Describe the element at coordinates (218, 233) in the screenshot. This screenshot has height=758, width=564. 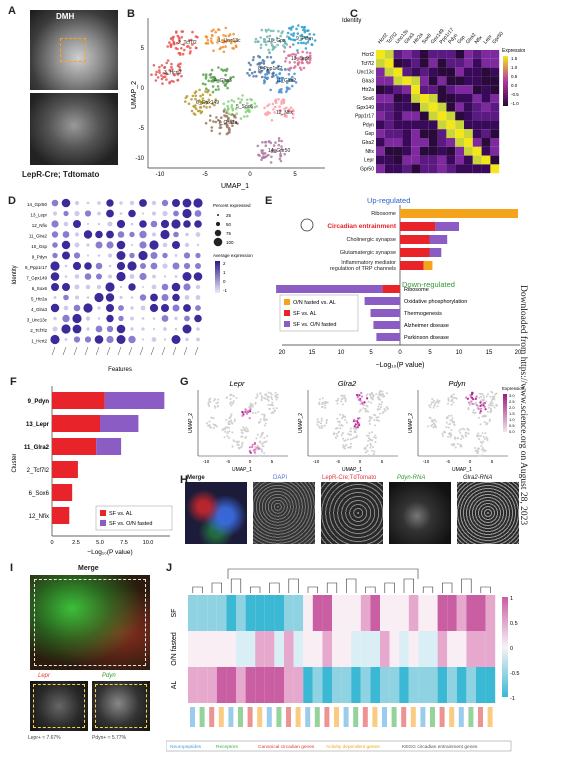
I see `d-legend1-dot` at that location.